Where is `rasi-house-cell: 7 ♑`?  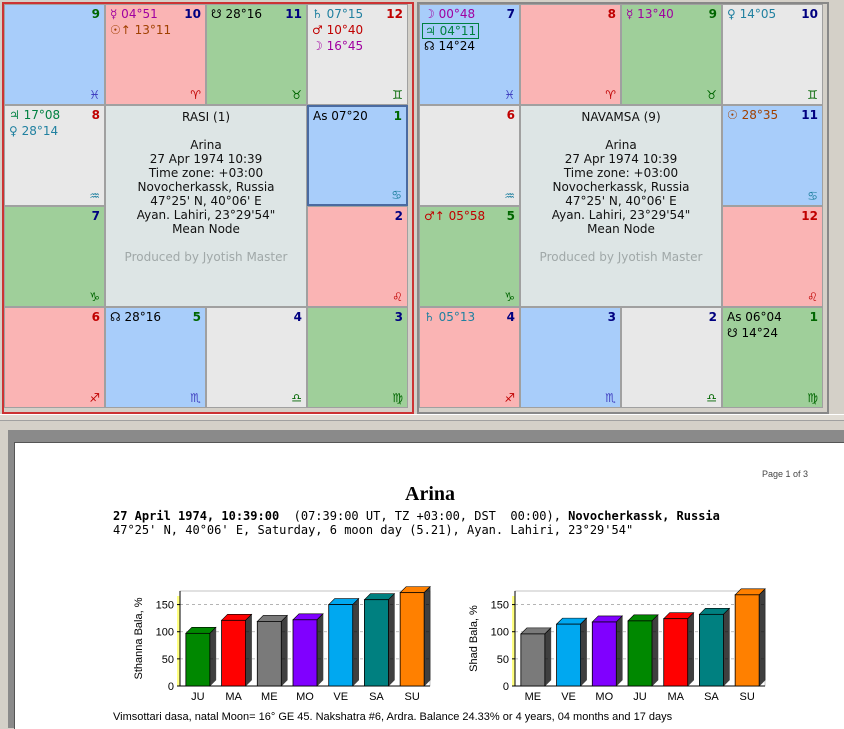
rasi-house-cell: 7 ♑ is located at coordinates (54, 256).